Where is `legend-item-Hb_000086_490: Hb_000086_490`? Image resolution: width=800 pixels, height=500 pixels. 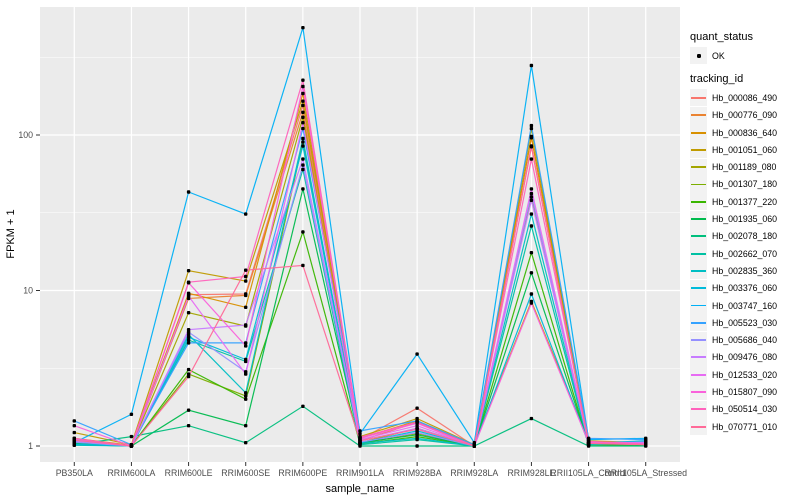 legend-item-Hb_000086_490: Hb_000086_490 is located at coordinates (745, 98).